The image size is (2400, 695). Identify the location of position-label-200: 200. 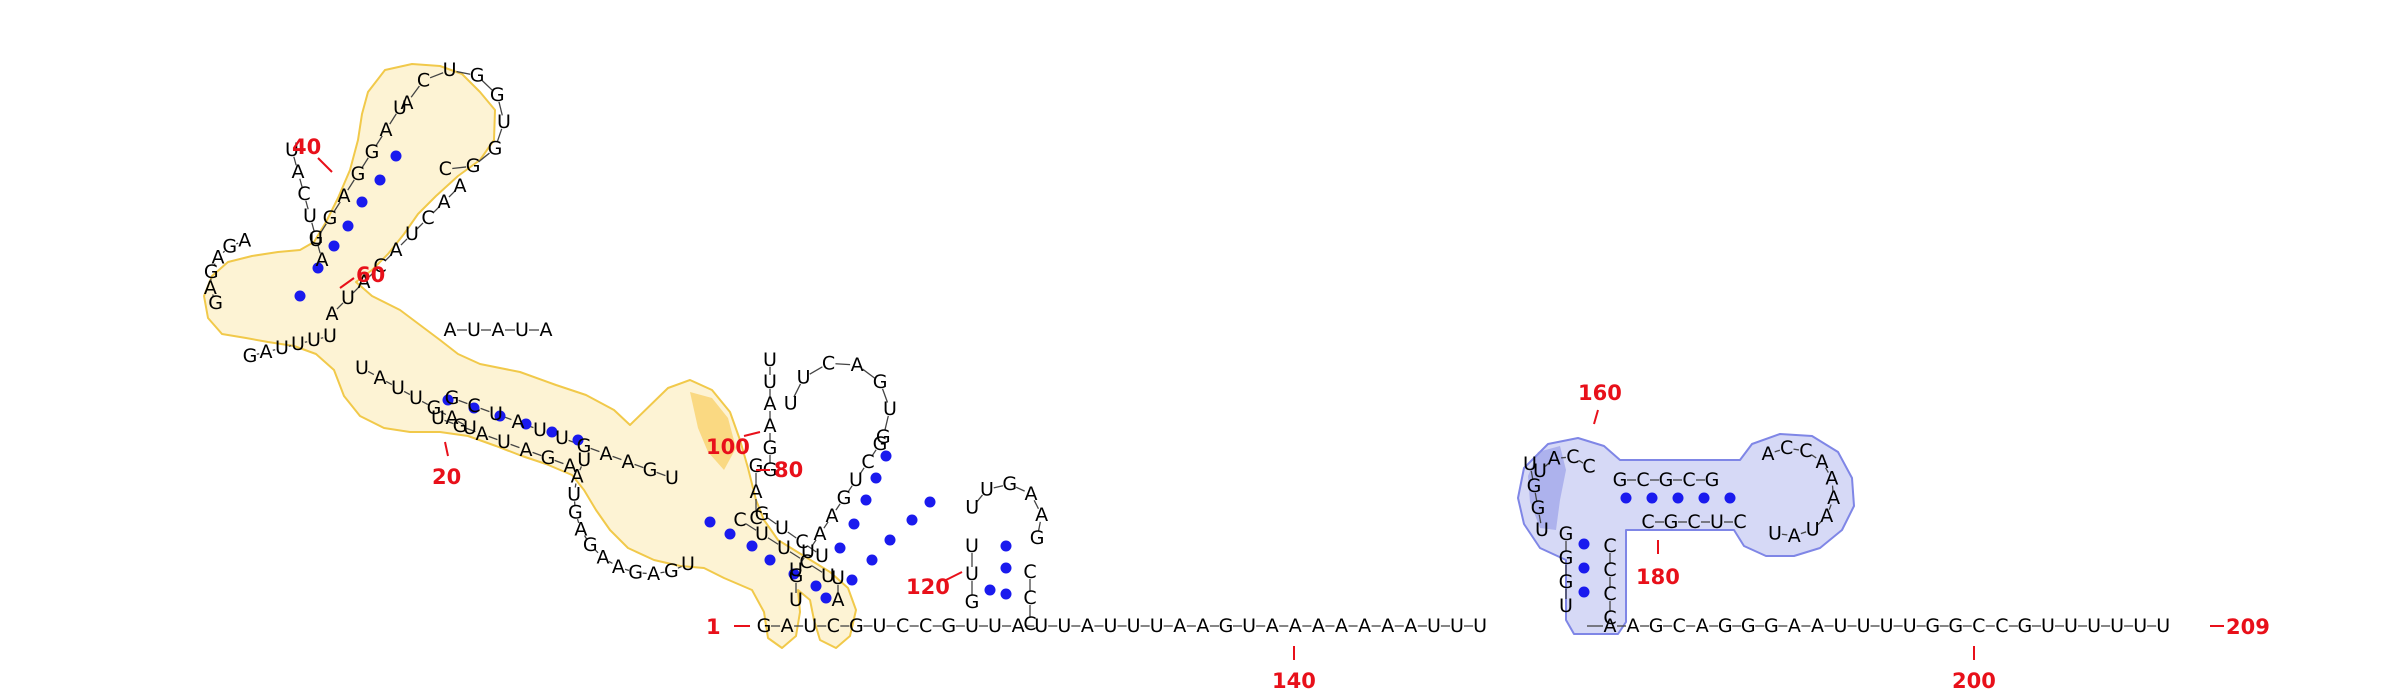
(1974, 681).